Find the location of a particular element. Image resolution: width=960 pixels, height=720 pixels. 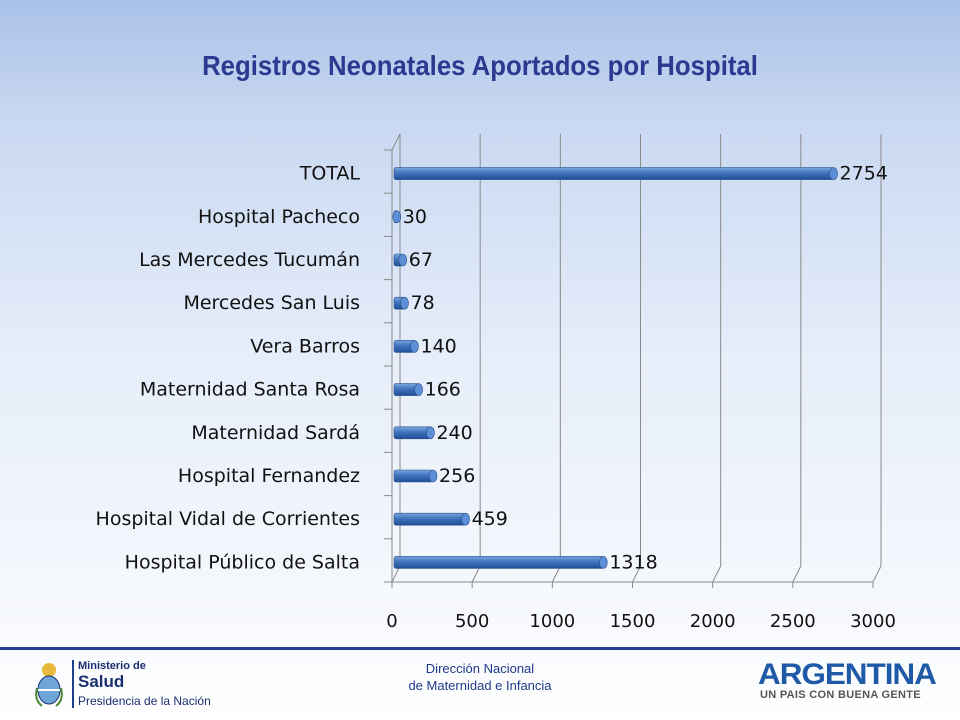

ministry-logo-divider is located at coordinates (73, 684).